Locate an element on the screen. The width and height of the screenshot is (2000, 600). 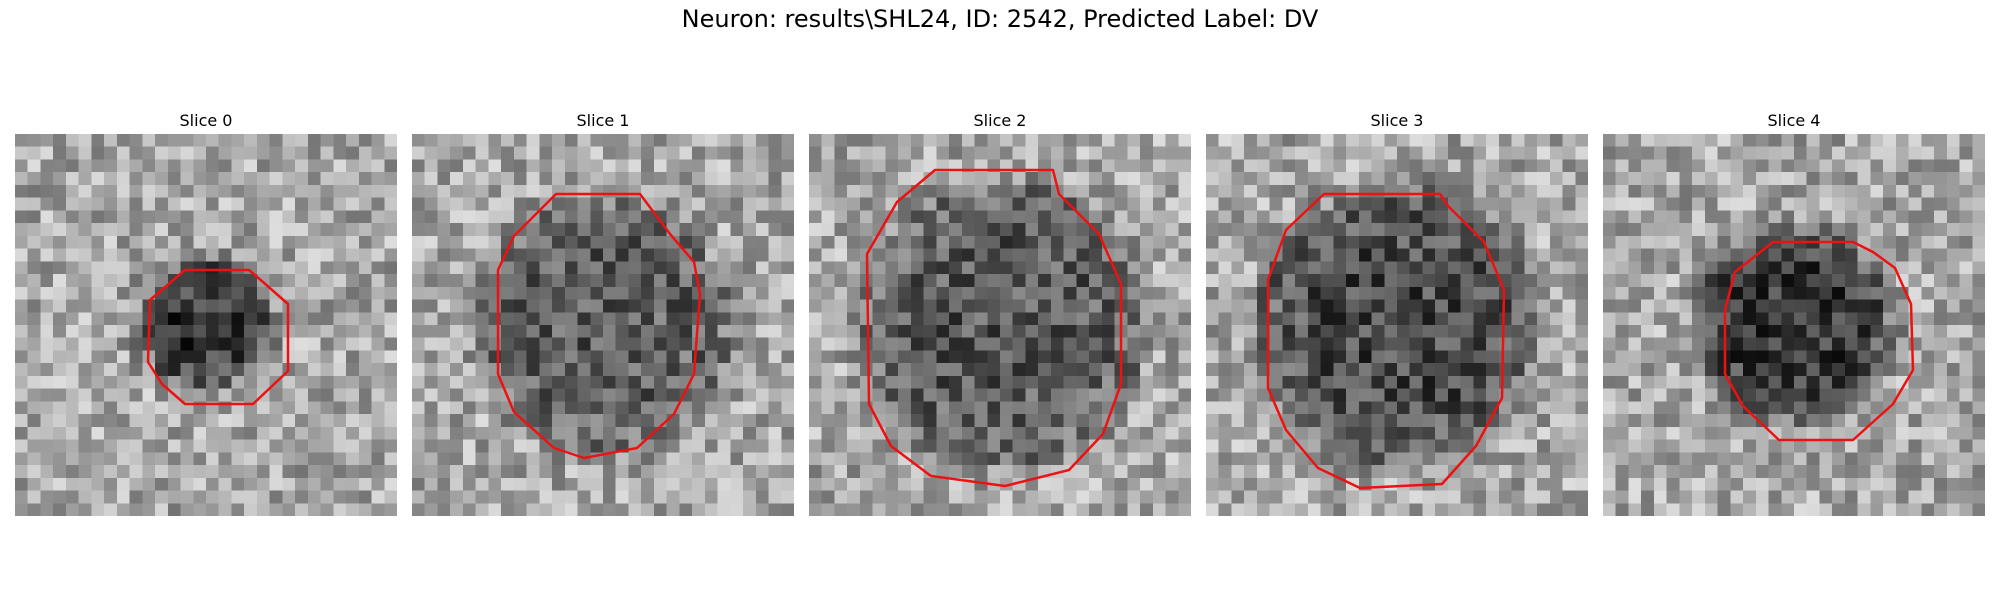
slice-title: Slice 0 is located at coordinates (206, 120).